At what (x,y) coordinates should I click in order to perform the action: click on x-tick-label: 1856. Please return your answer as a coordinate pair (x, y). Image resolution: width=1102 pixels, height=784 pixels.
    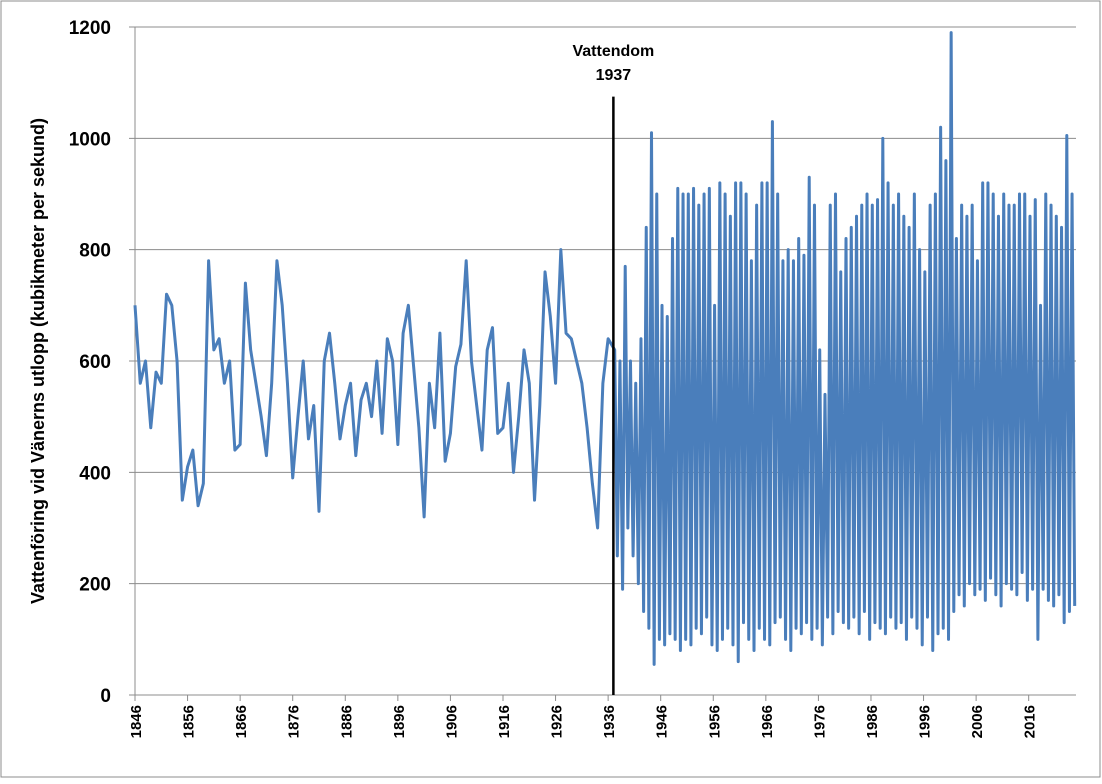
    Looking at the image, I should click on (189, 721).